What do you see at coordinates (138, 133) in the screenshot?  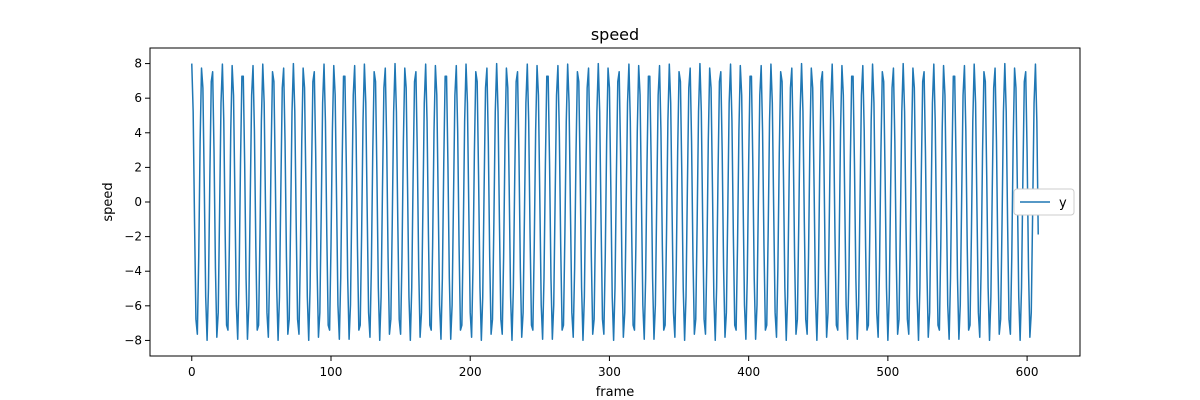 I see `y-tick-label: 4` at bounding box center [138, 133].